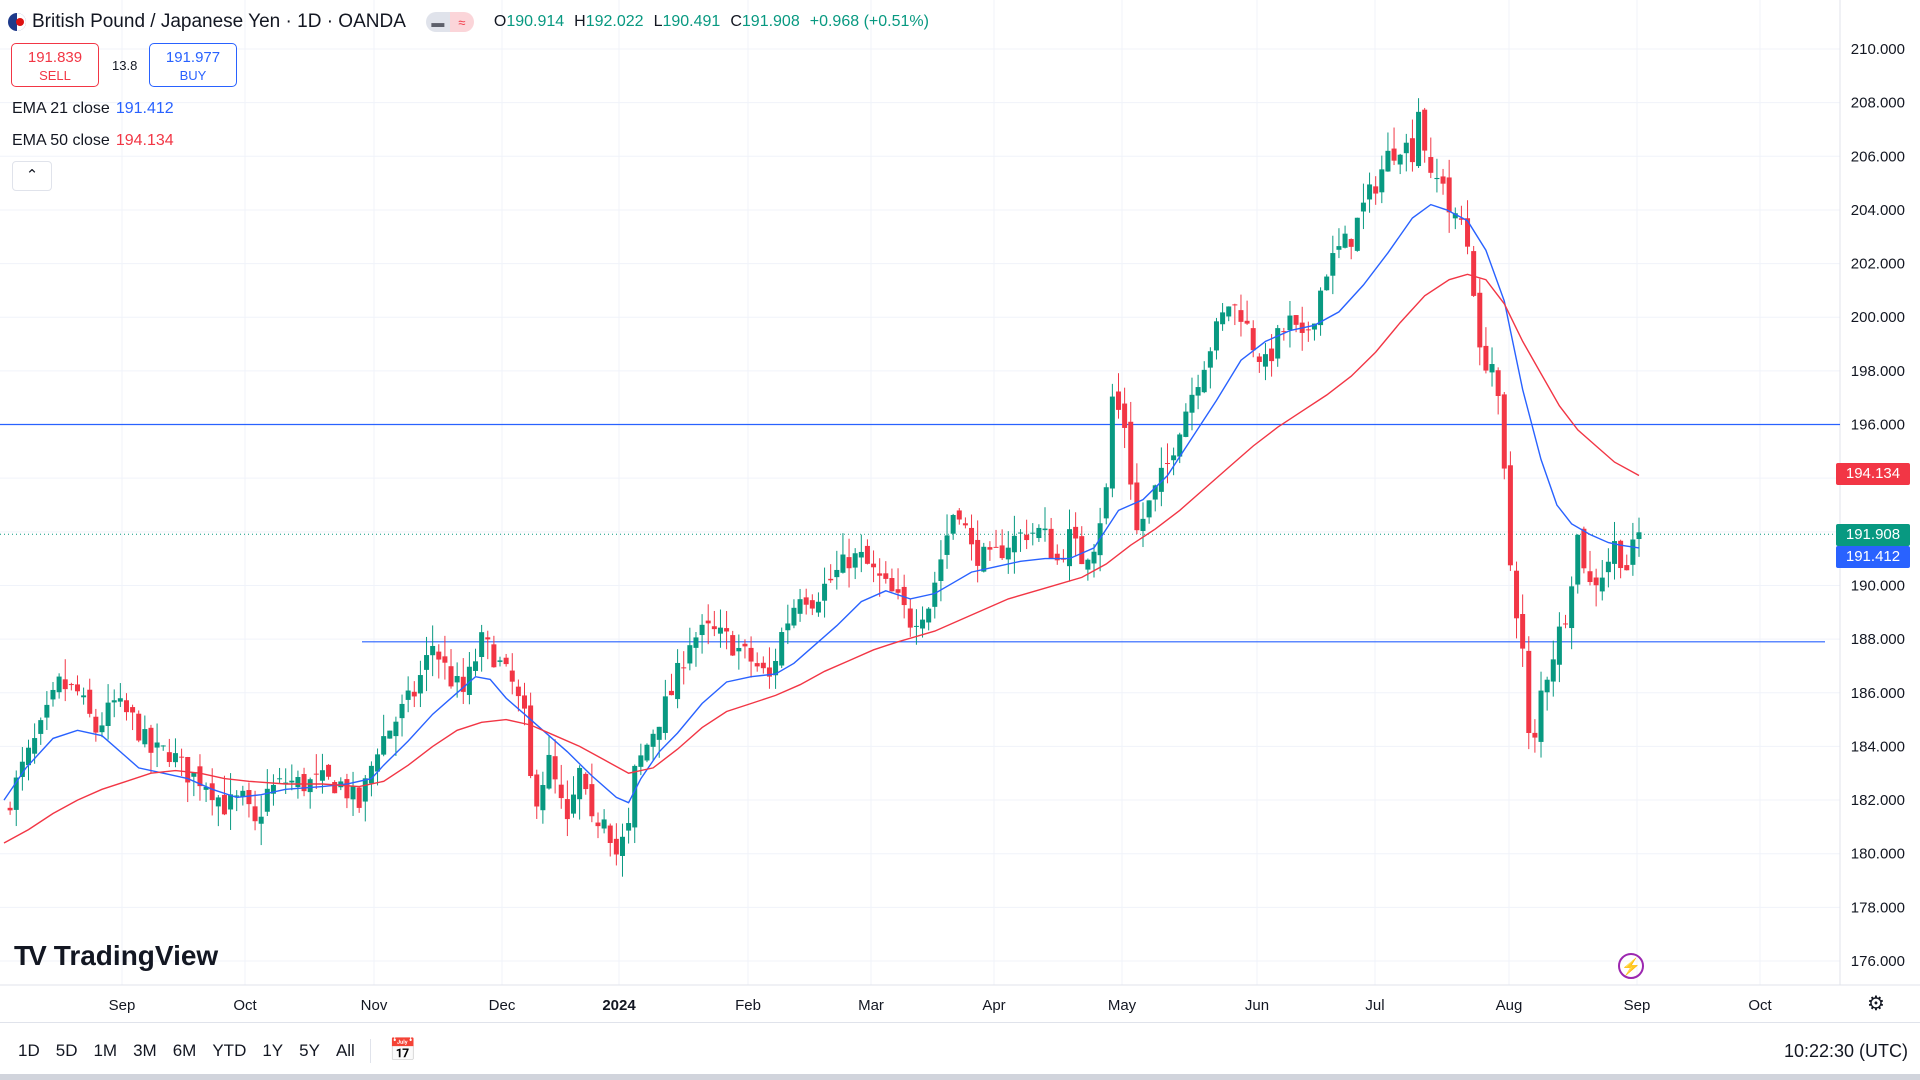 The width and height of the screenshot is (1920, 1080). I want to click on tradingview-logo: TV TradingView, so click(116, 956).